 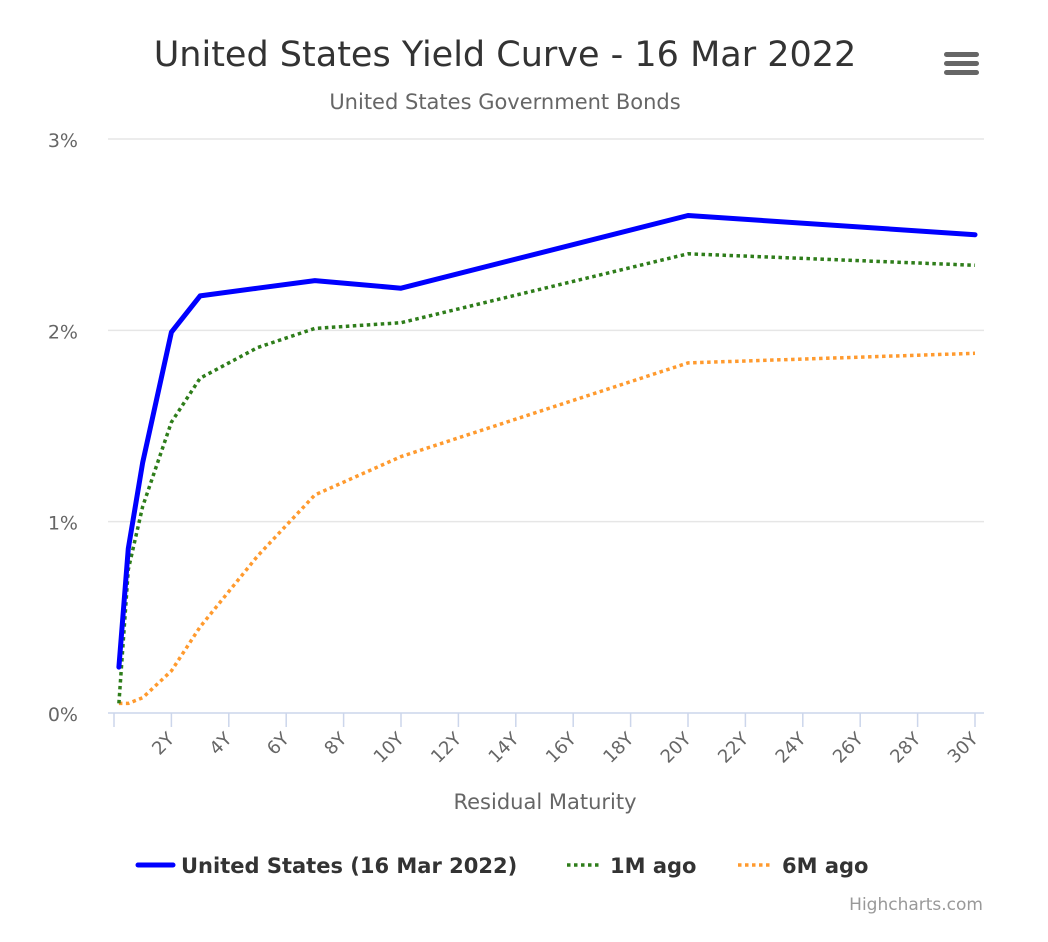 What do you see at coordinates (349, 866) in the screenshot?
I see `legend-label: United States (16 Mar 2022)` at bounding box center [349, 866].